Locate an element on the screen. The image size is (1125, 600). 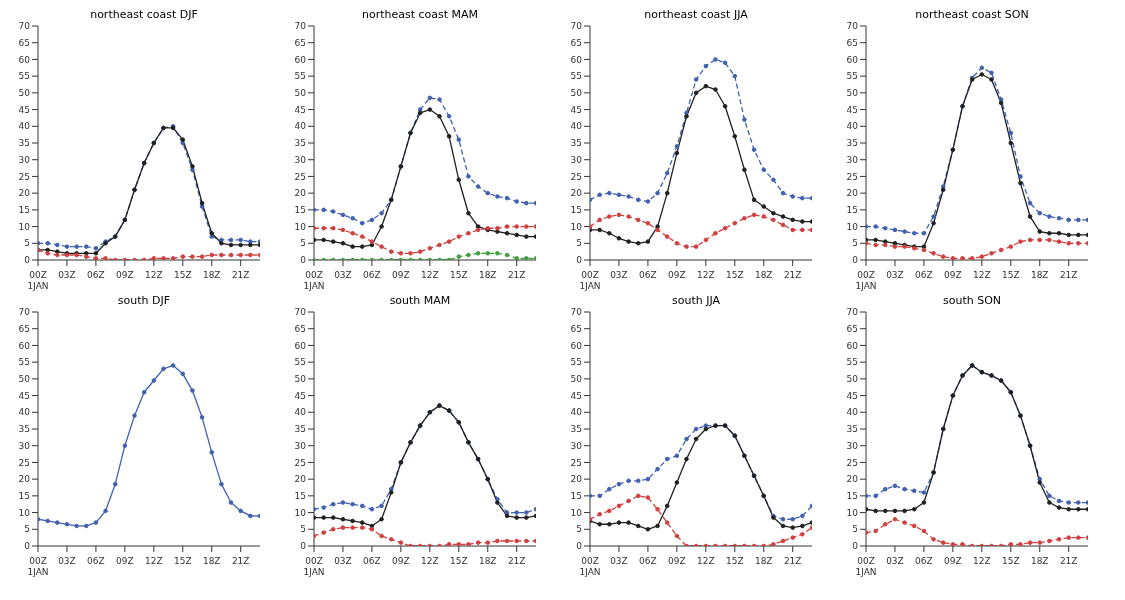
chart-title: northeast coast MAM is located at coordinates (420, 15).